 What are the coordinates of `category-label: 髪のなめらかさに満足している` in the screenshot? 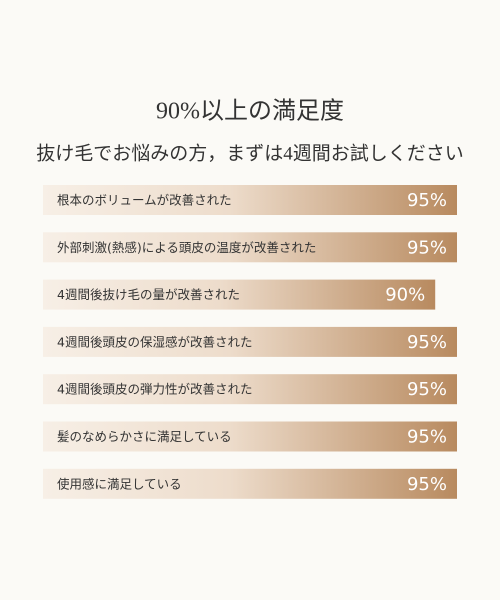 It's located at (144, 436).